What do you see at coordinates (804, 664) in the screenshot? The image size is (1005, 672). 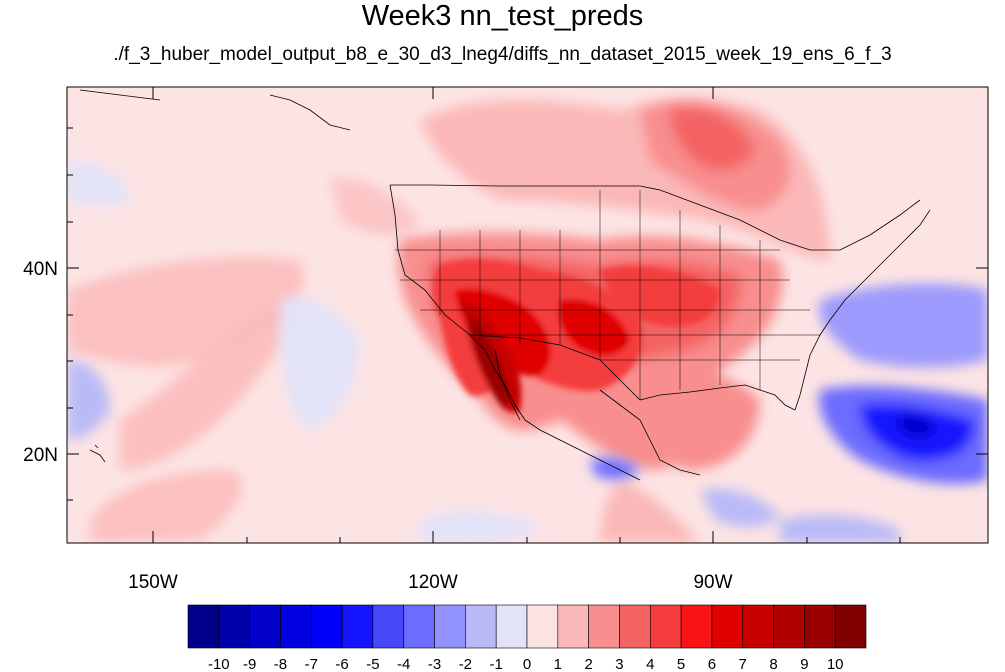 I see `colorbar-label: 9` at bounding box center [804, 664].